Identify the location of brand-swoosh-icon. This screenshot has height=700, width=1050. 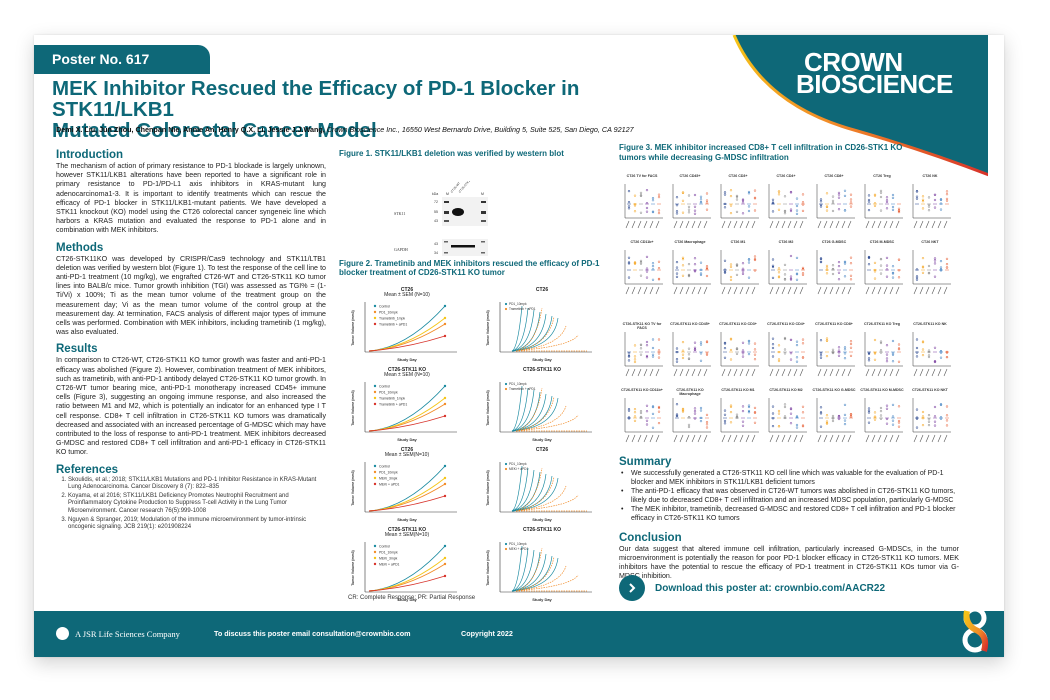
(868, 130).